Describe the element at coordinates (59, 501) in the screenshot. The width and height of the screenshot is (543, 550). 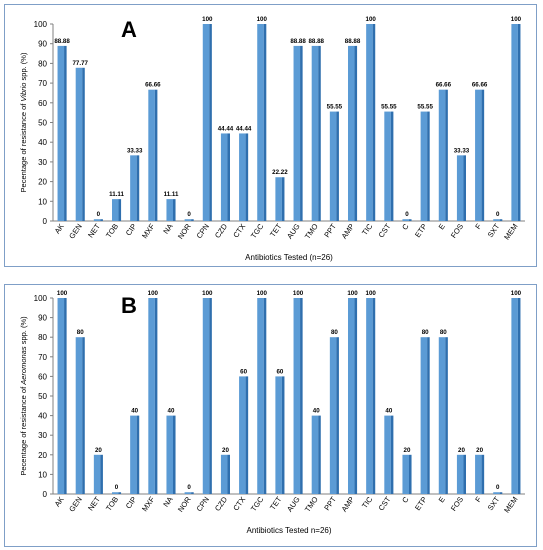
I see `category-label: AK` at that location.